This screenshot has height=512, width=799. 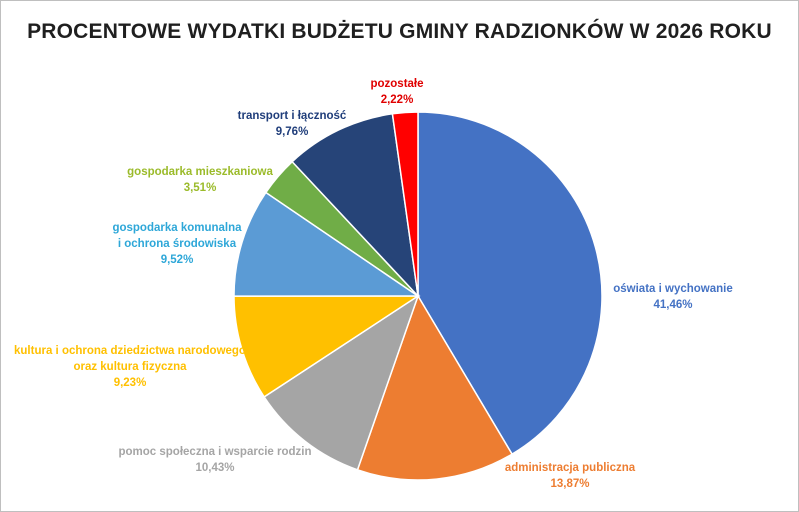 I want to click on slice-label-6: gospodarka mieszkaniowa 3,51%, so click(x=200, y=180).